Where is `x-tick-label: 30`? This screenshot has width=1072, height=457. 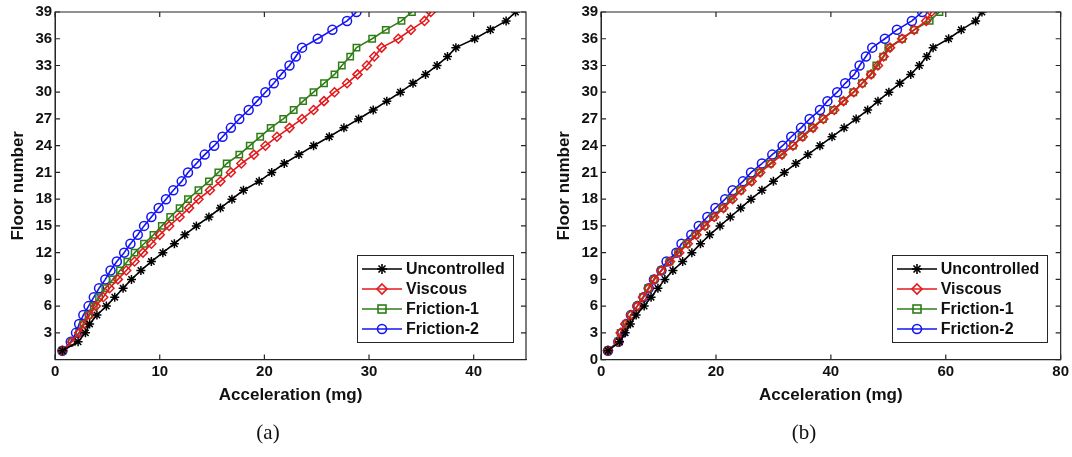
x-tick-label: 30 is located at coordinates (369, 370).